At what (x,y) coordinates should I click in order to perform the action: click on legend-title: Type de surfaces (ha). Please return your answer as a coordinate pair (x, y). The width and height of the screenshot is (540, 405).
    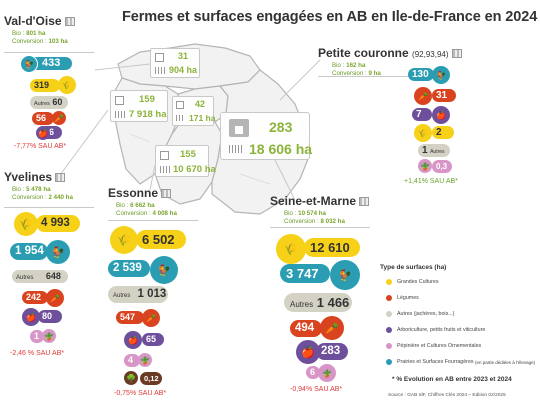
    Looking at the image, I should click on (413, 267).